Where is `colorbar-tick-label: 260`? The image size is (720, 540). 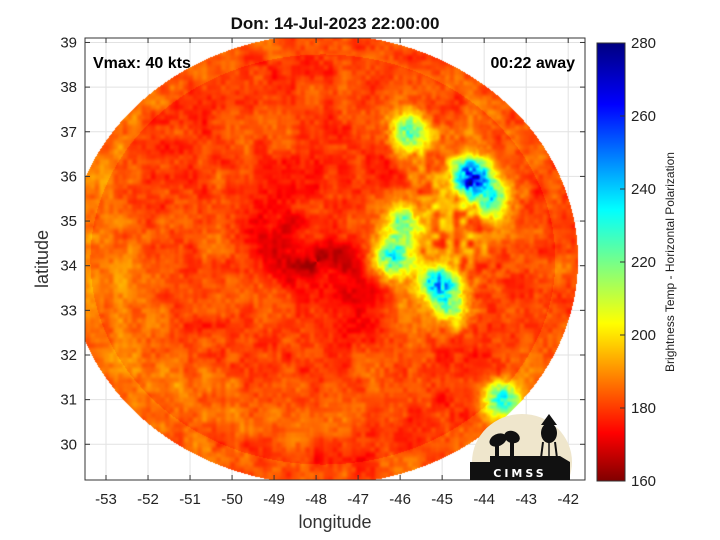
colorbar-tick-label: 260 is located at coordinates (643, 116).